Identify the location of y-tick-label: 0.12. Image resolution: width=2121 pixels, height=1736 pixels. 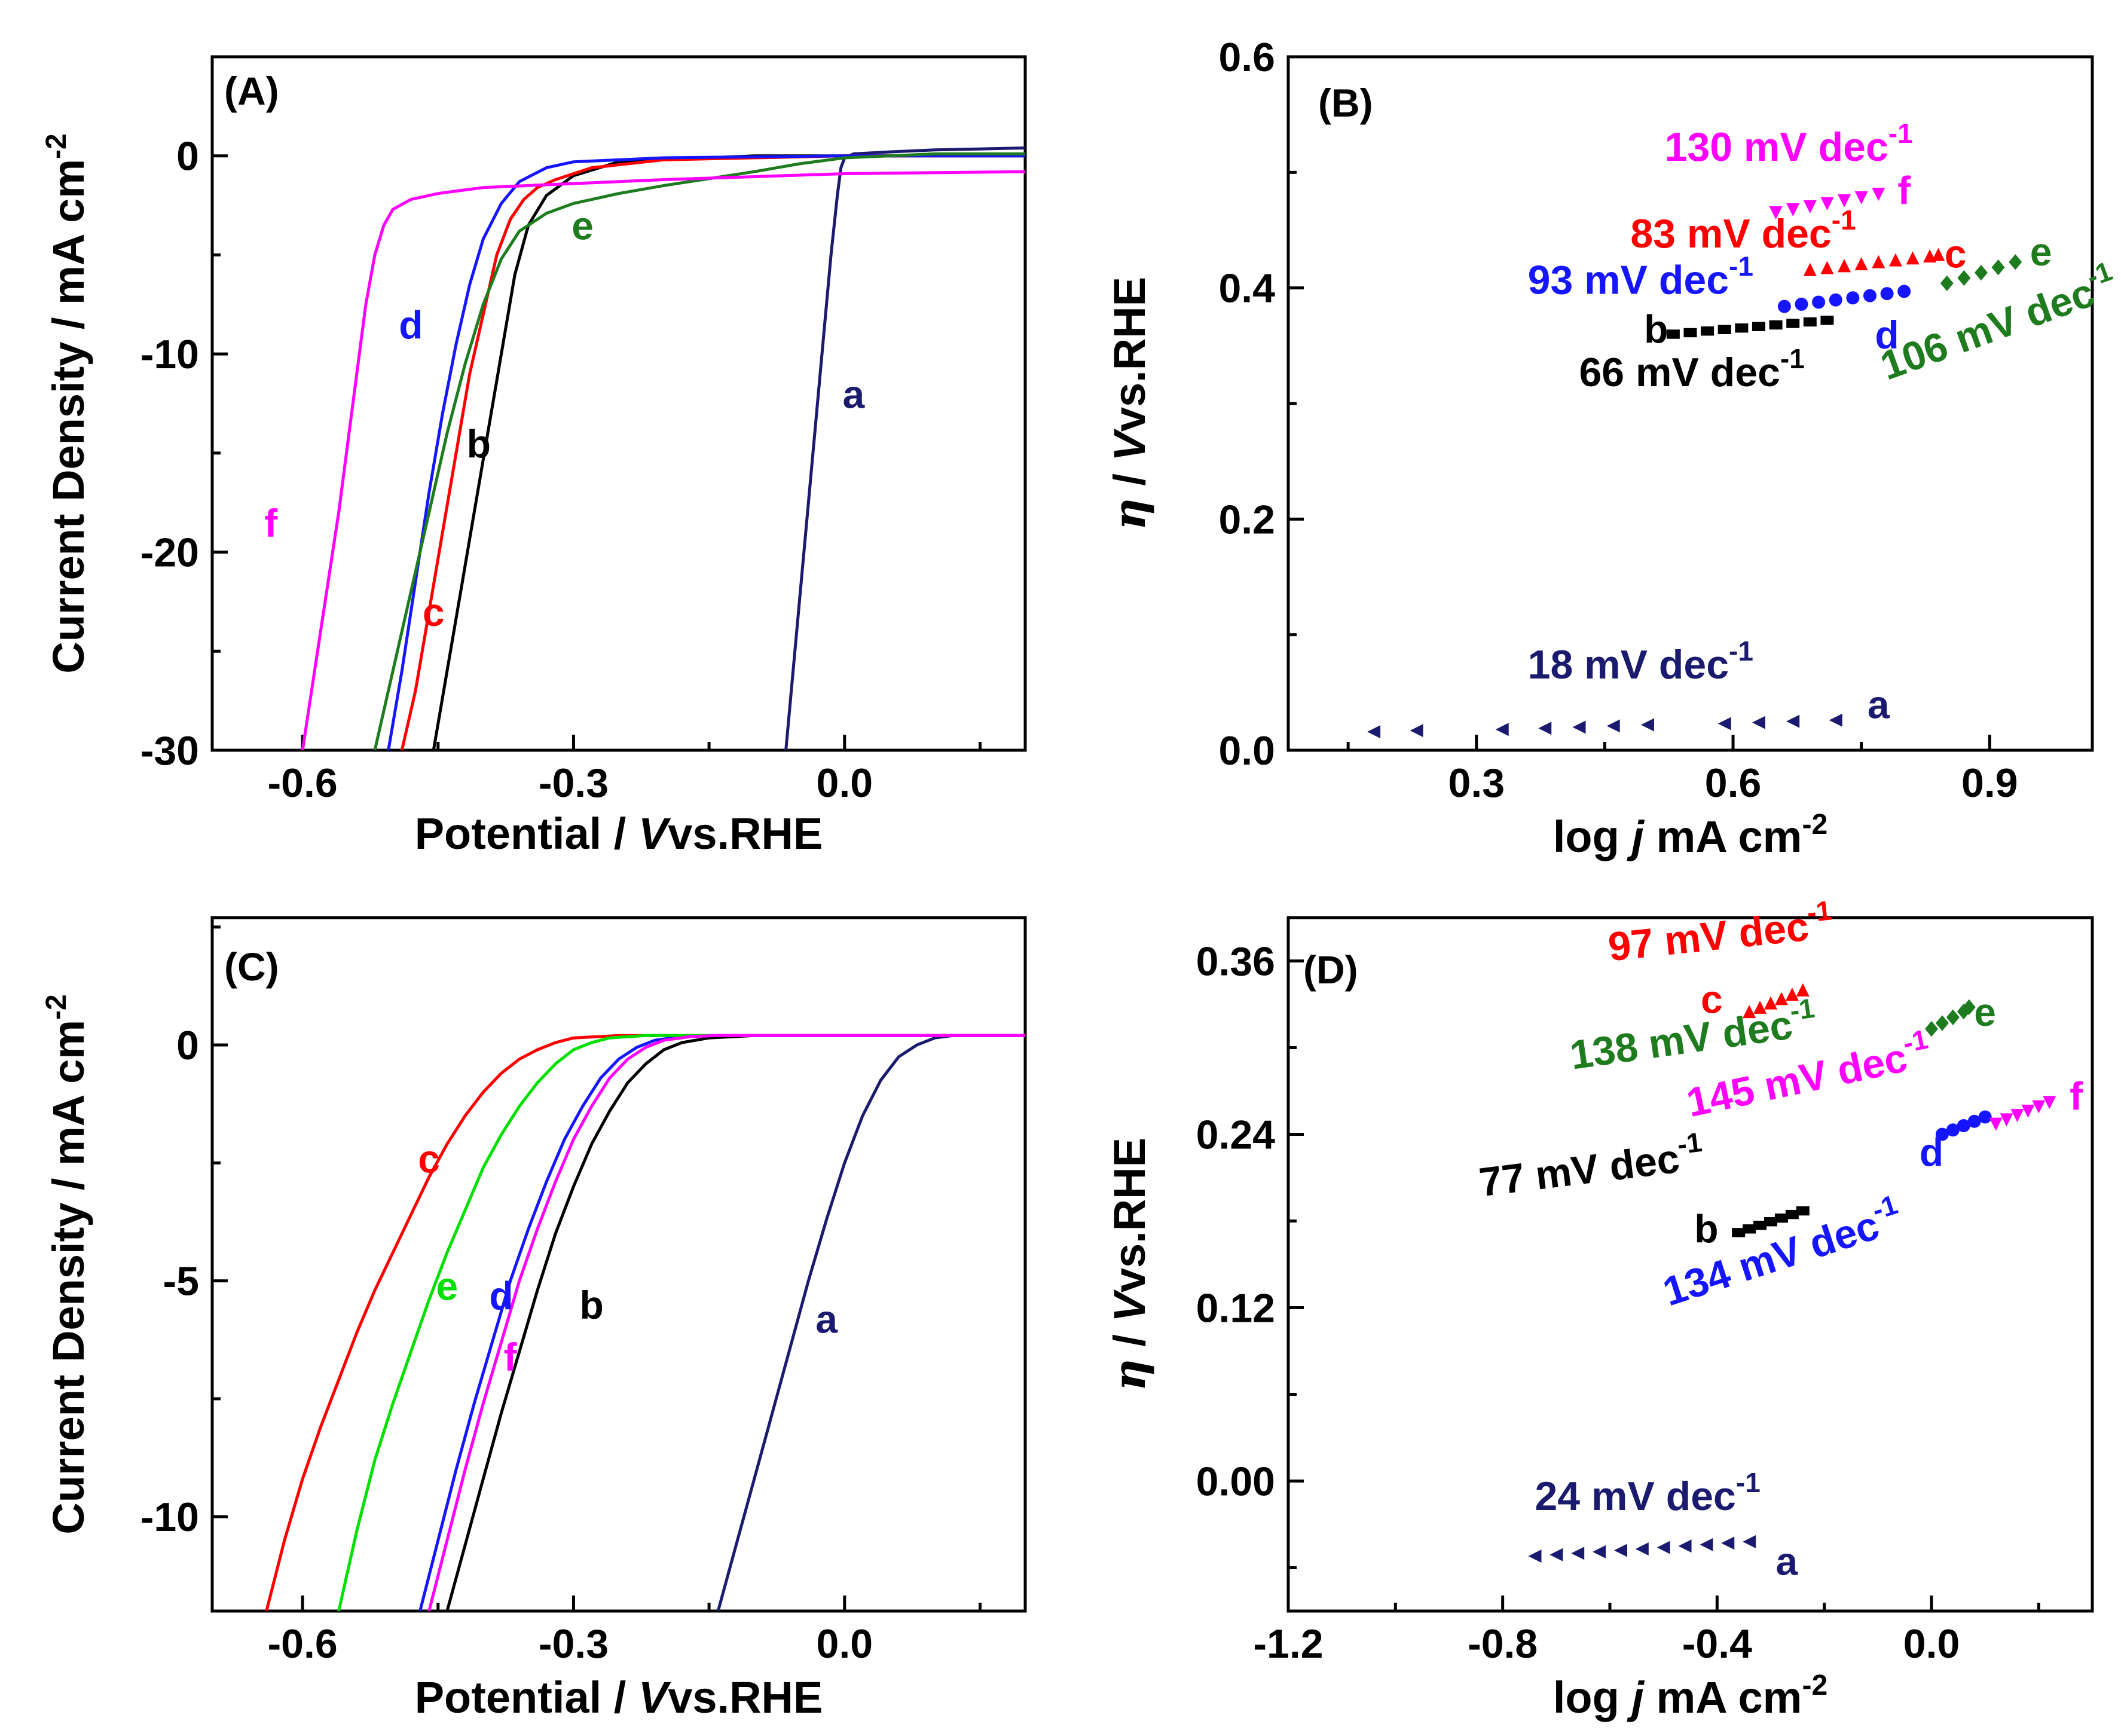
(1235, 1308).